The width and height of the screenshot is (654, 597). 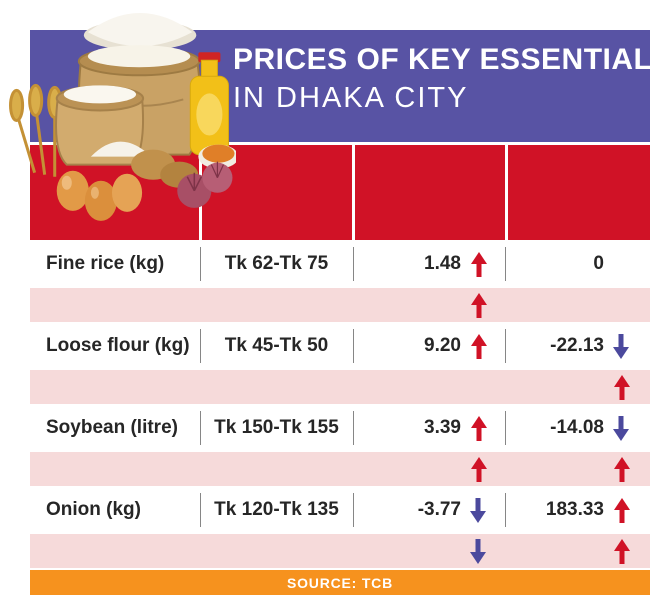 I want to click on change2-value: -14.08, so click(x=577, y=427).